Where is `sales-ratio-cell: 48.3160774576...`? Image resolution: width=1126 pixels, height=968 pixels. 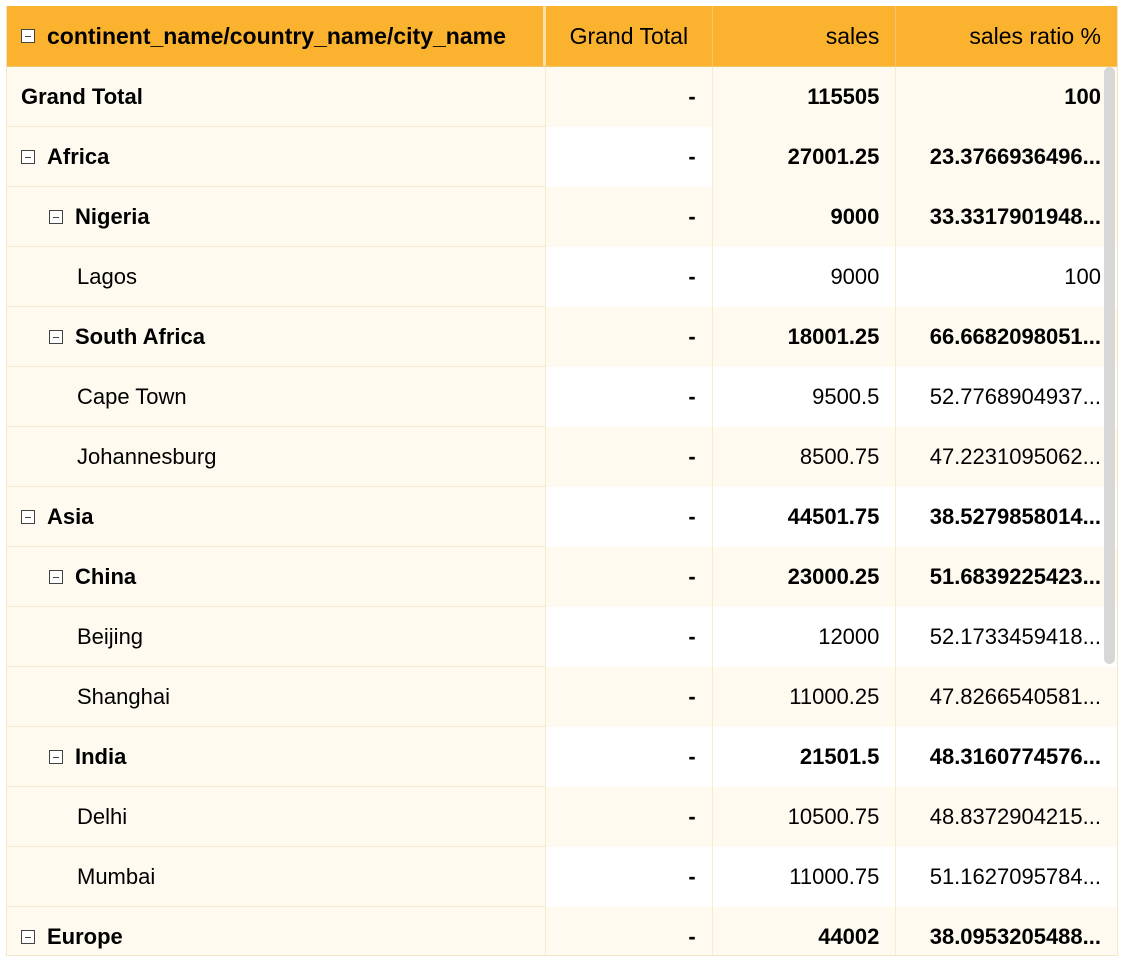 sales-ratio-cell: 48.3160774576... is located at coordinates (1006, 757).